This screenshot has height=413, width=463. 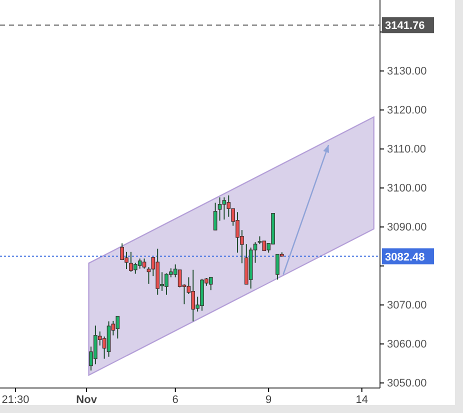 I want to click on x-tick-label: 6, so click(x=175, y=400).